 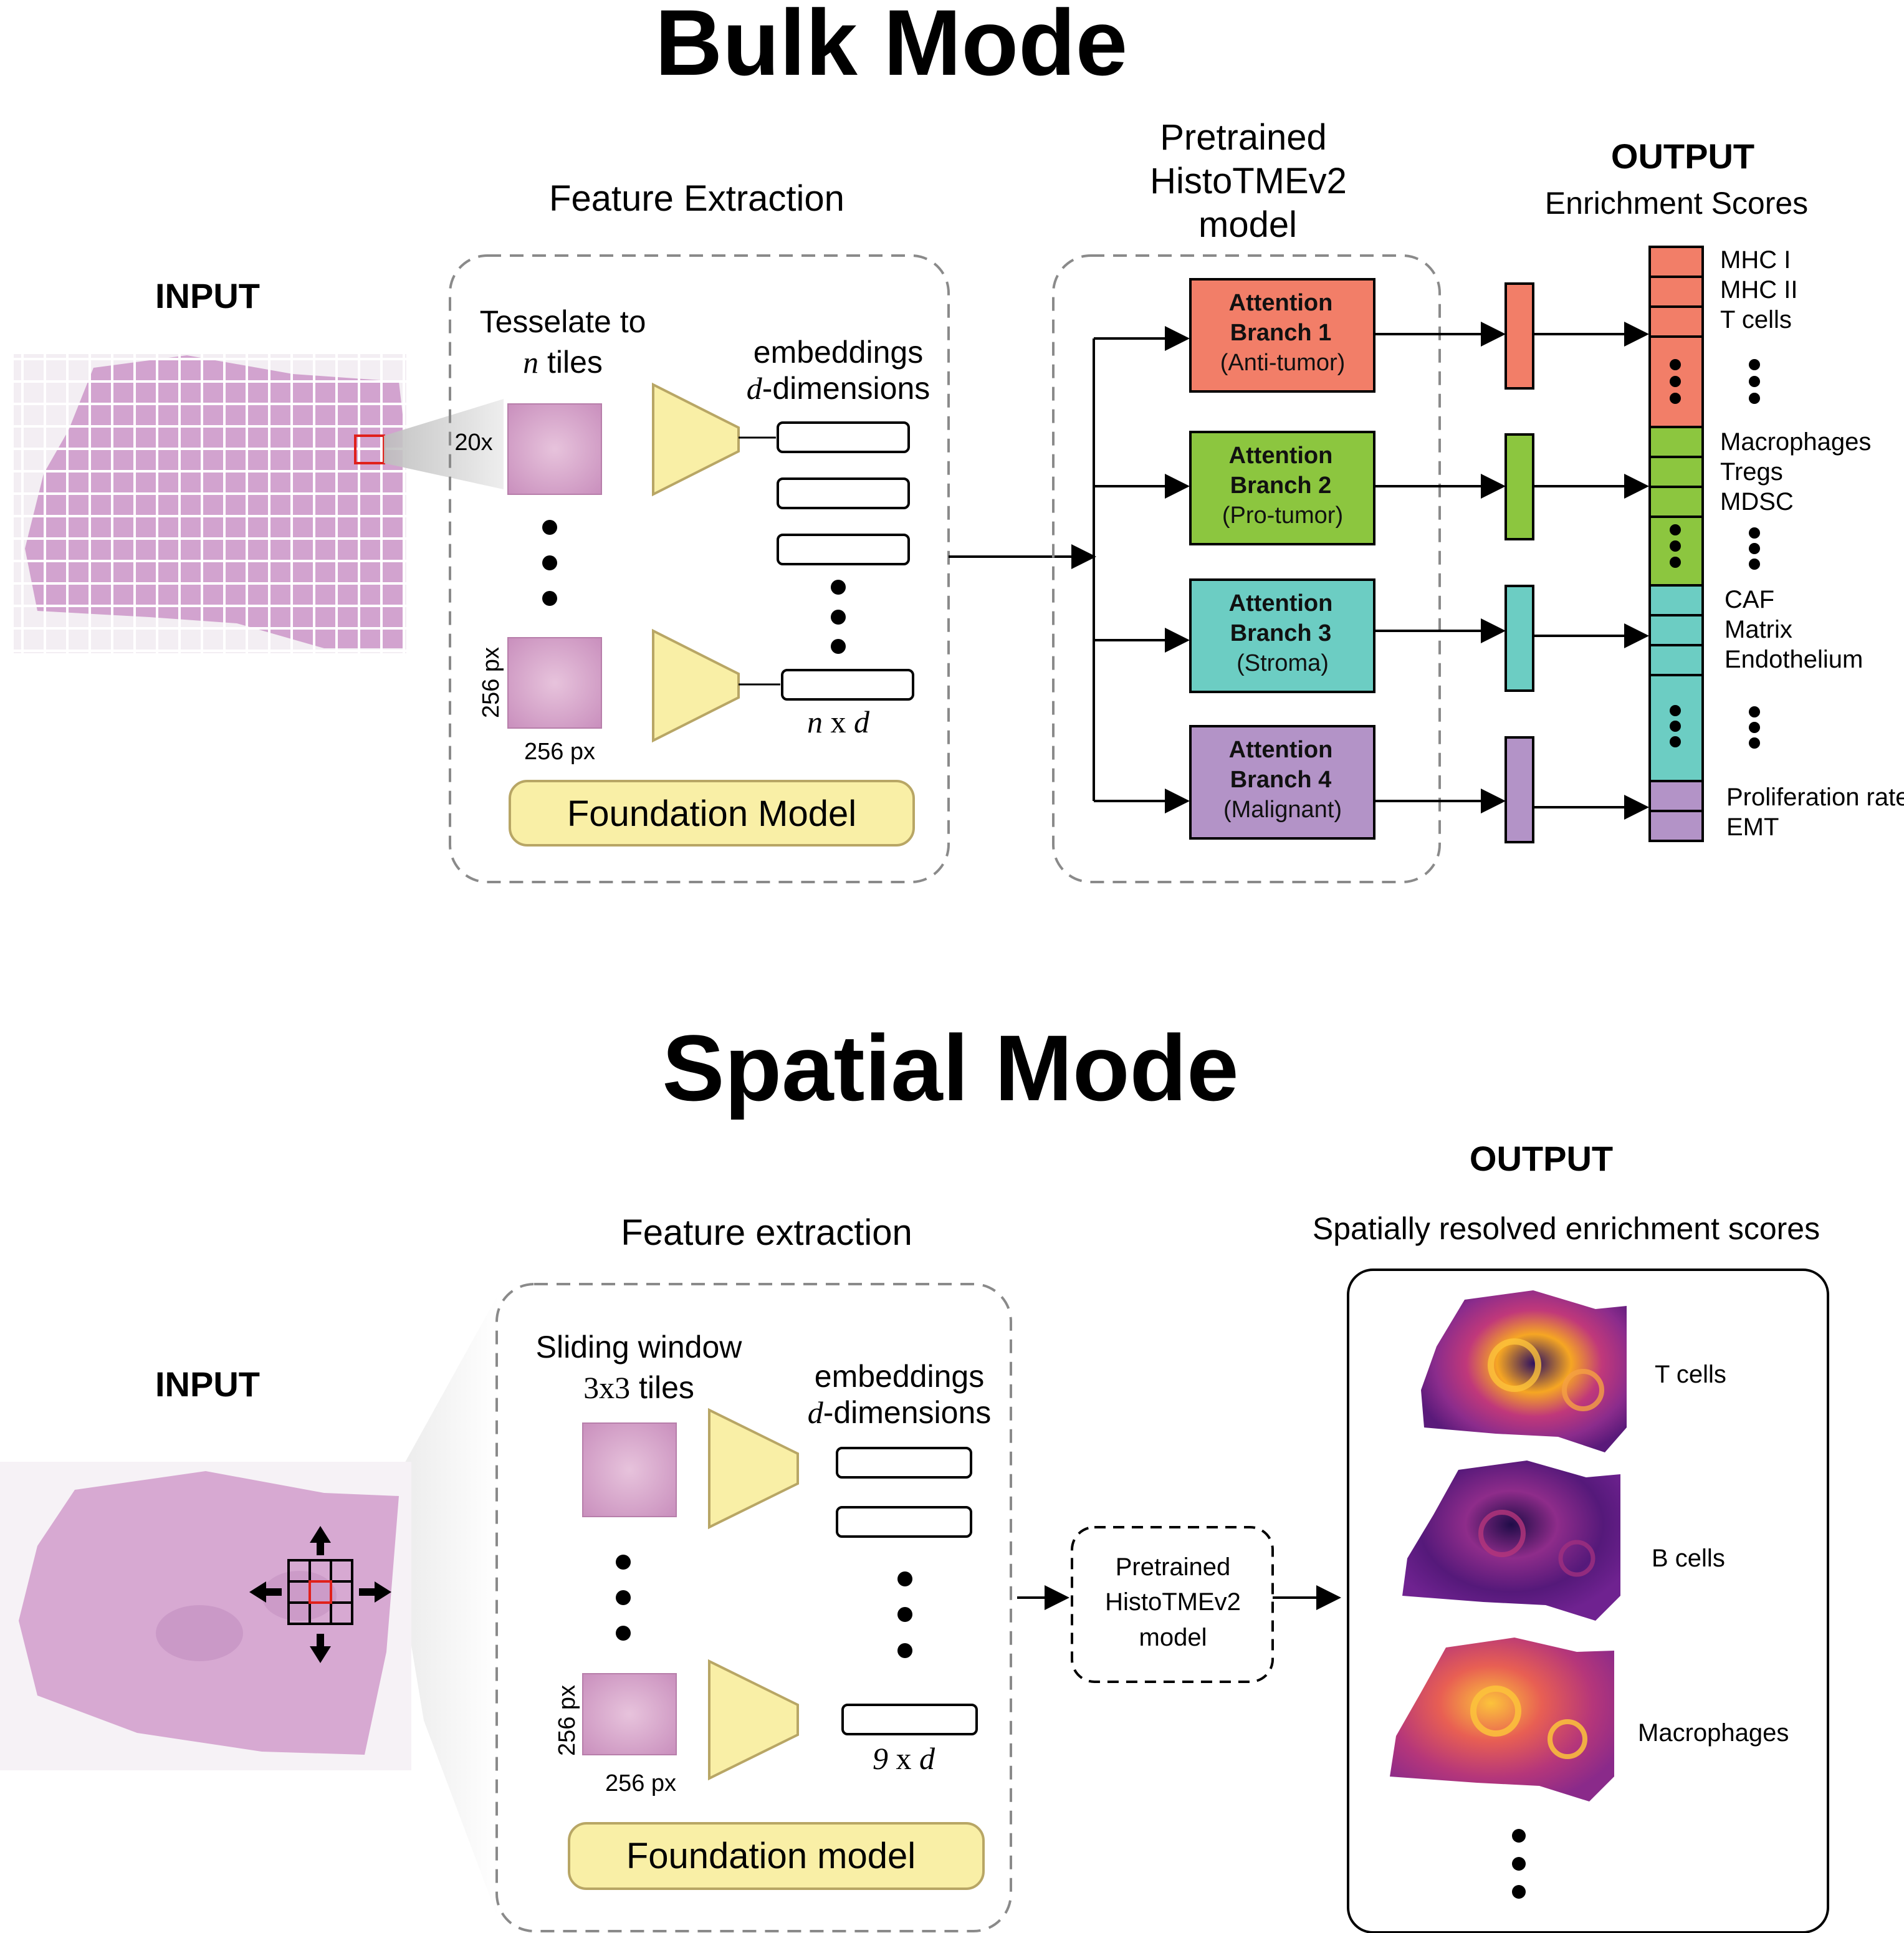 I want to click on bulk-feature-box, so click(x=700, y=568).